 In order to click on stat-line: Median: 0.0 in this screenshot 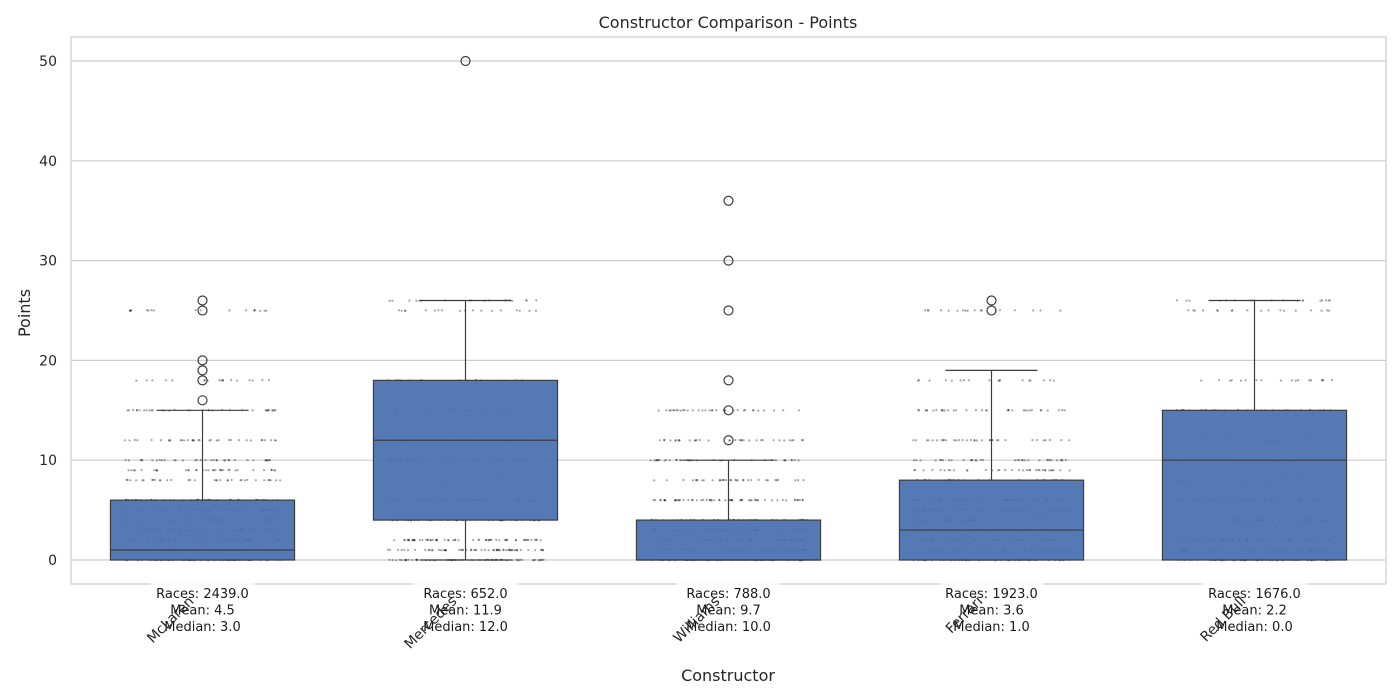, I will do `click(1254, 627)`.